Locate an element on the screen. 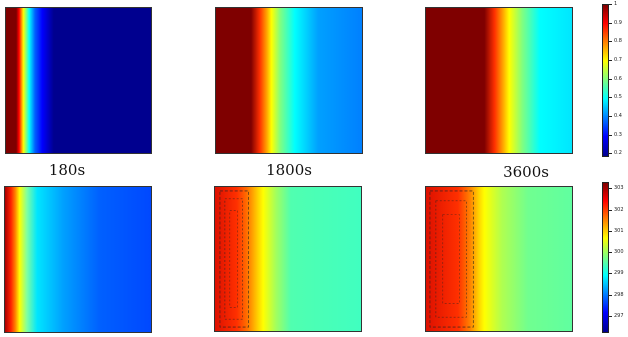 Image resolution: width=628 pixels, height=337 pixels. time-label-180s: 180s is located at coordinates (67, 170).